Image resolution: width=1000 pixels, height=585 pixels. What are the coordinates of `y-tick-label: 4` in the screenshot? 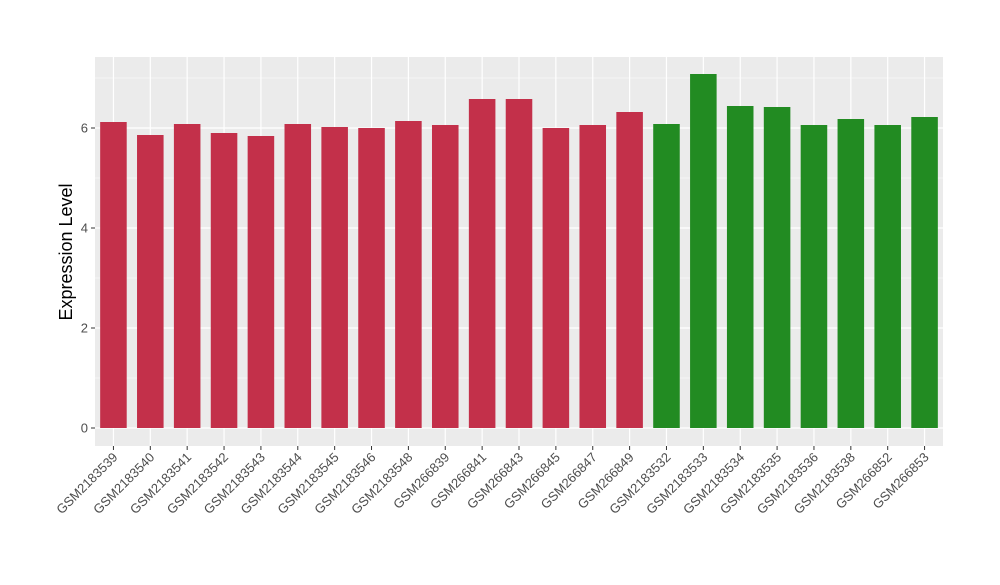 It's located at (84, 228).